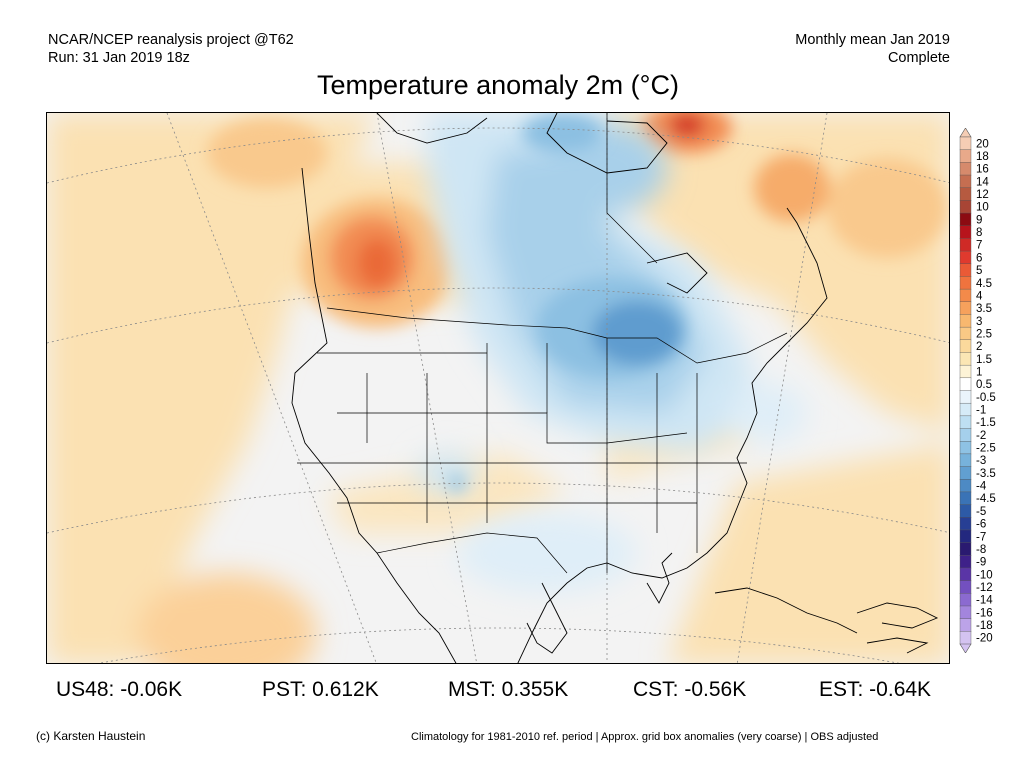 Image resolution: width=1024 pixels, height=768 pixels. Describe the element at coordinates (979, 296) in the screenshot. I see `colorbar-tick-label: 4` at that location.